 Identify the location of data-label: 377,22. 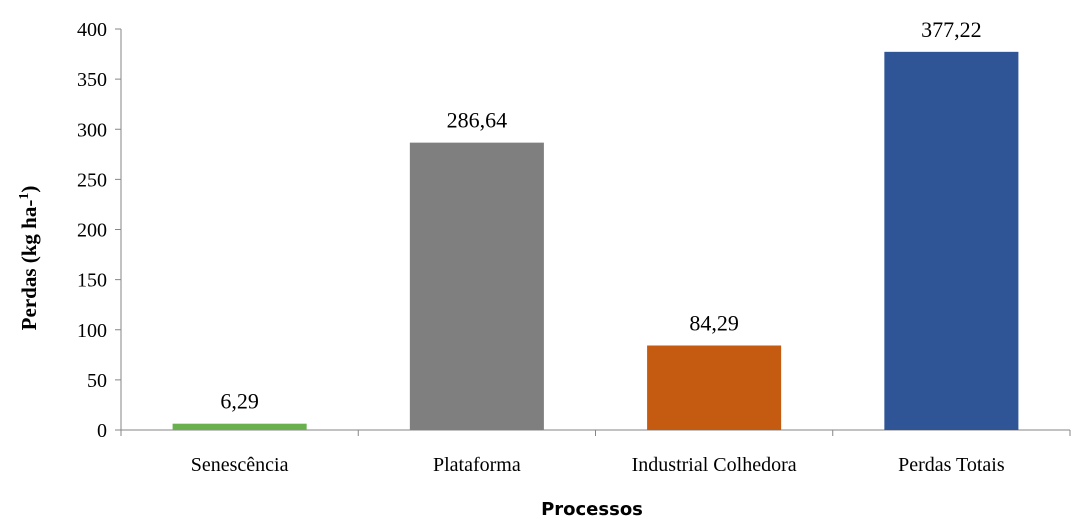
(951, 29).